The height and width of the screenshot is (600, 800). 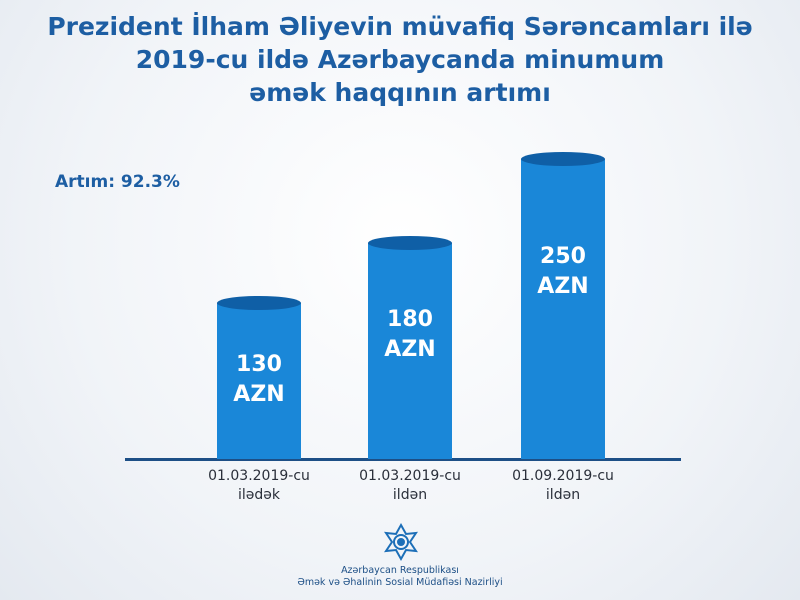 I want to click on x-tick-label: 01.03.2019-cu ilədək, so click(x=259, y=485).